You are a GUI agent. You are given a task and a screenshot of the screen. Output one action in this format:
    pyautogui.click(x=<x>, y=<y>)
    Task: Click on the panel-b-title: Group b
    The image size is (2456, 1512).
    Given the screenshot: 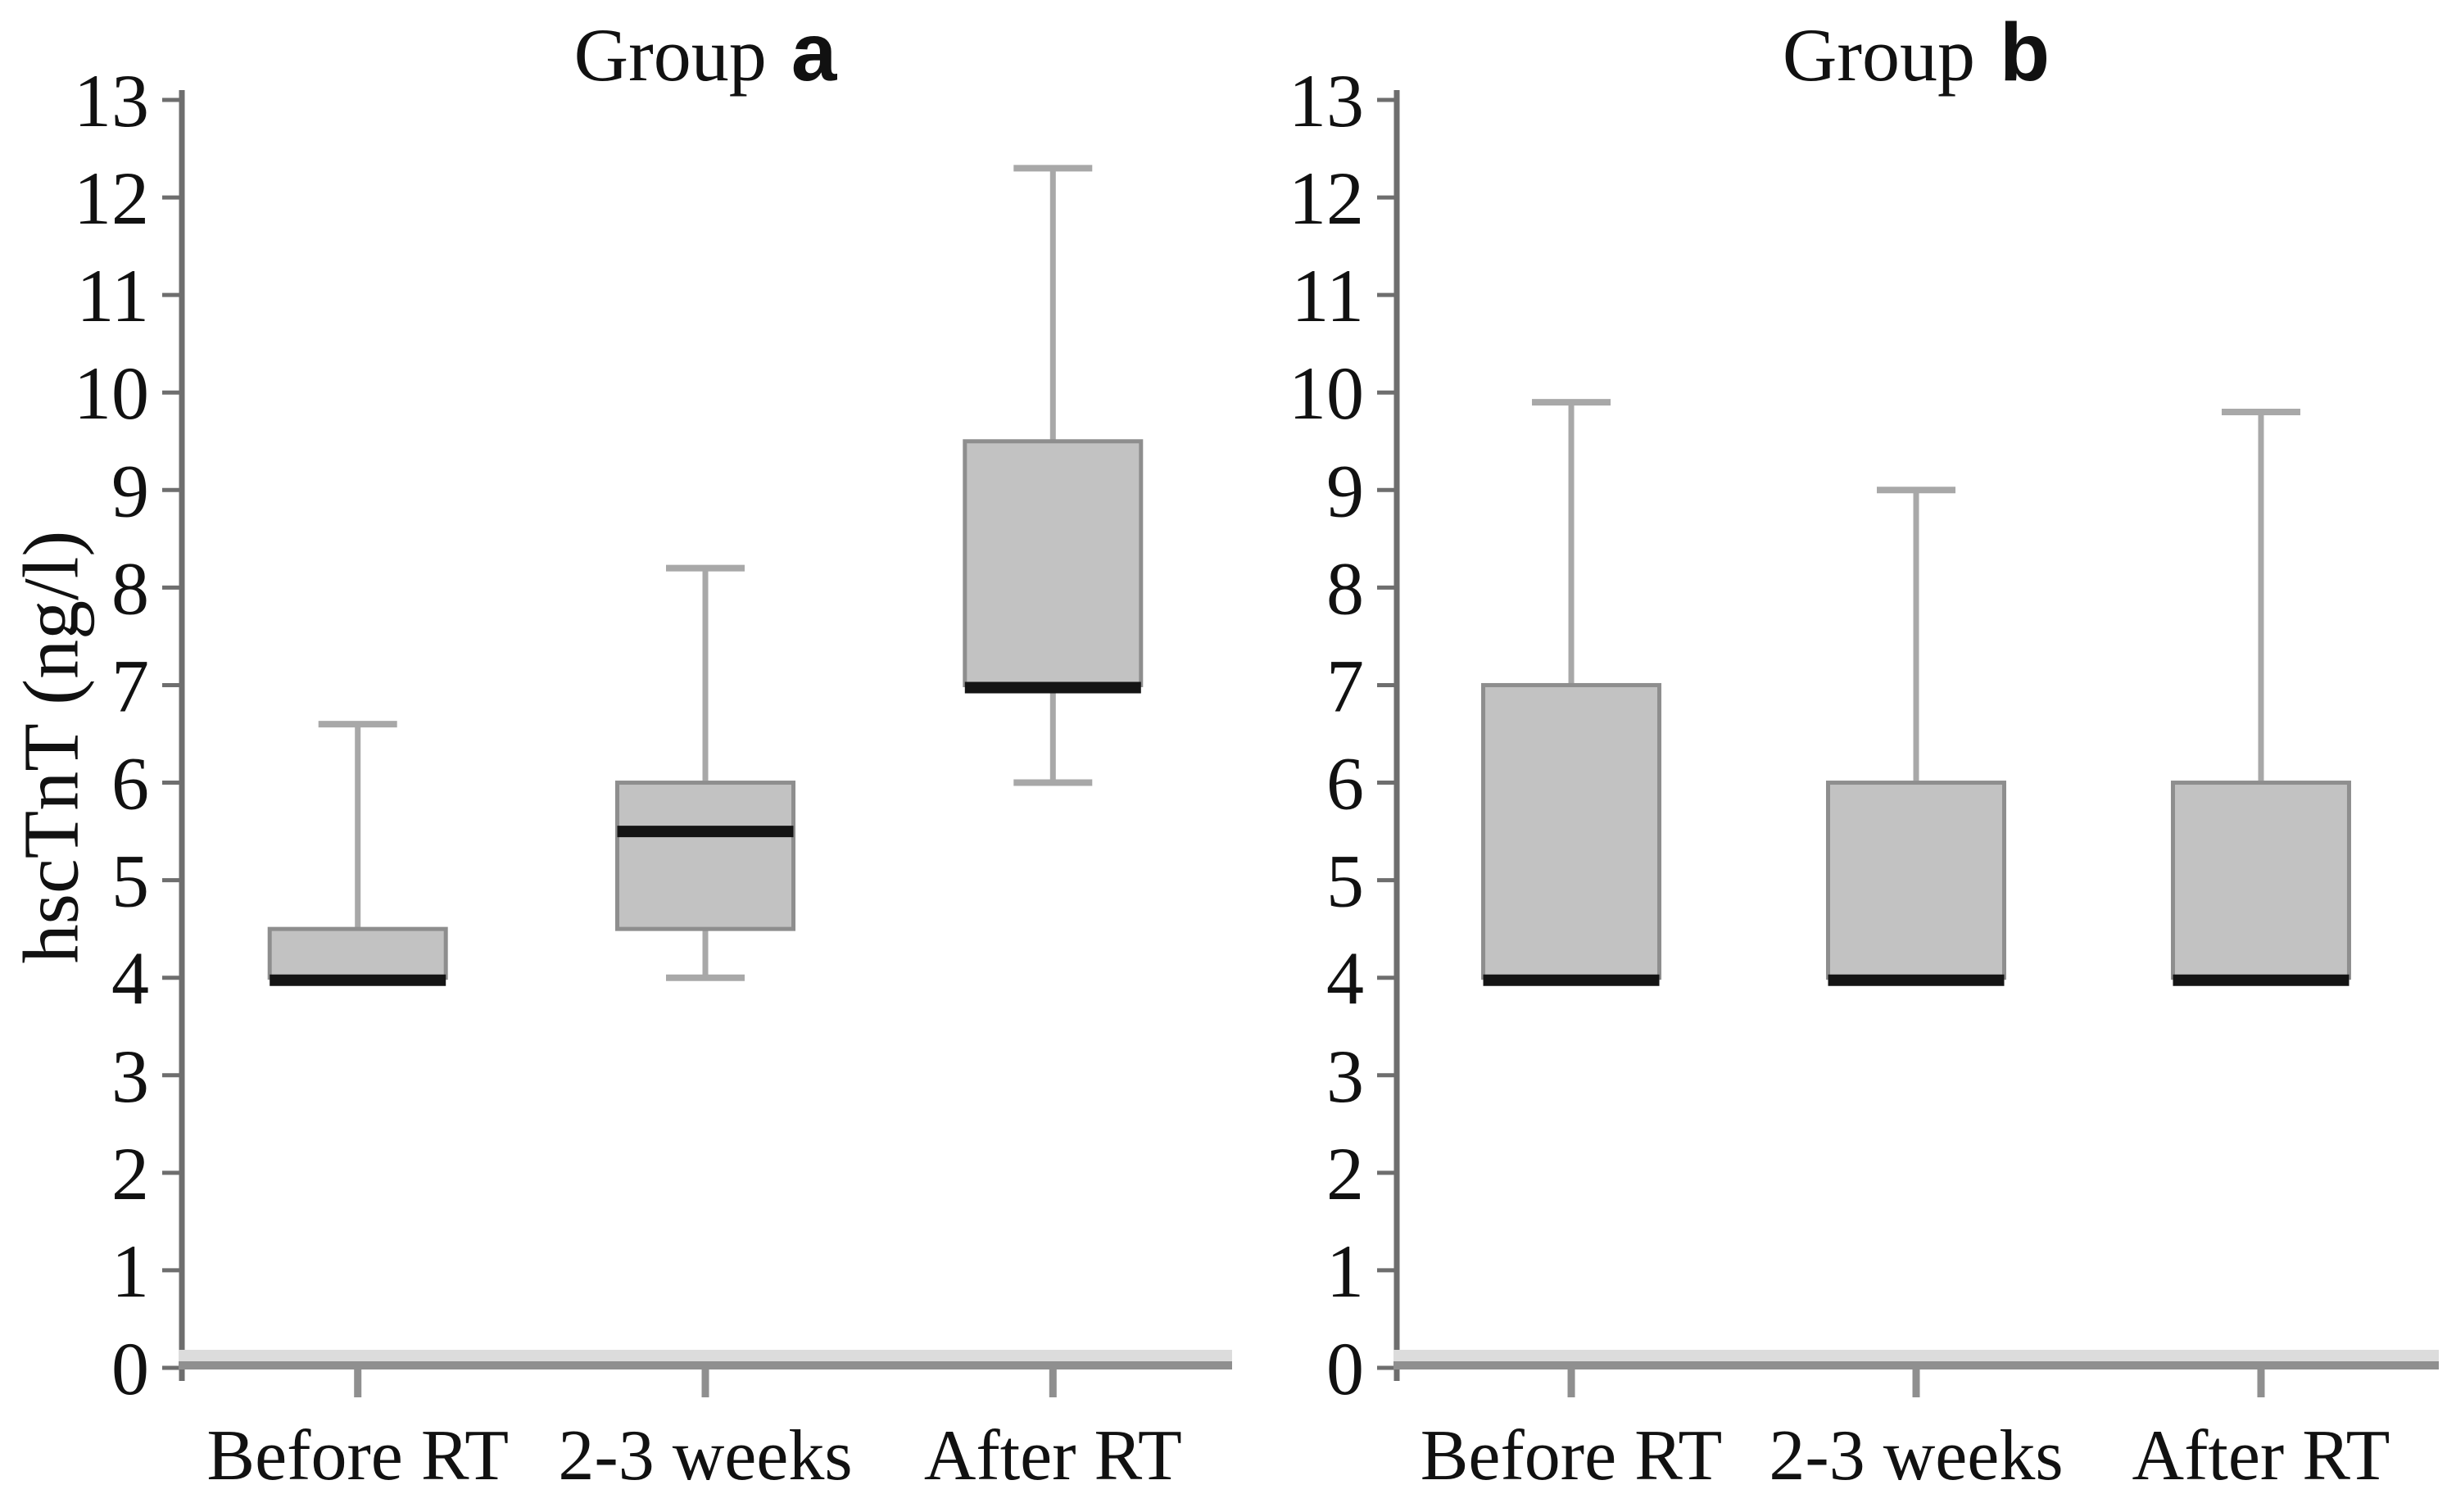 What is the action you would take?
    pyautogui.click(x=1916, y=53)
    